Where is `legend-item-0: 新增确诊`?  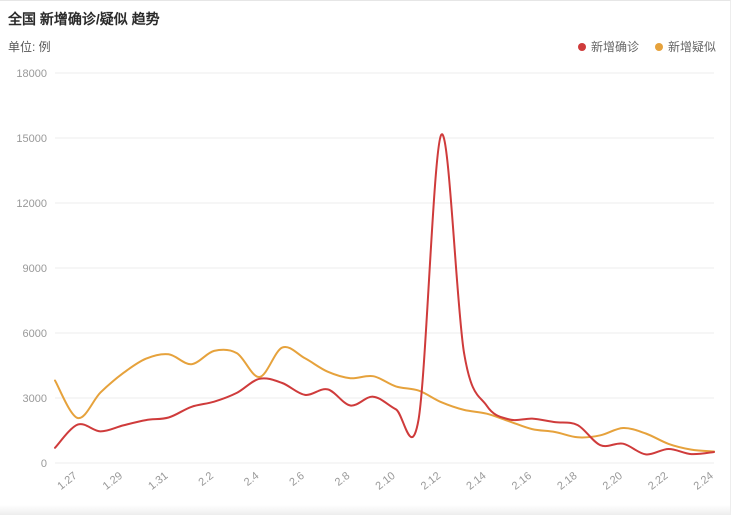 legend-item-0: 新增确诊 is located at coordinates (608, 46).